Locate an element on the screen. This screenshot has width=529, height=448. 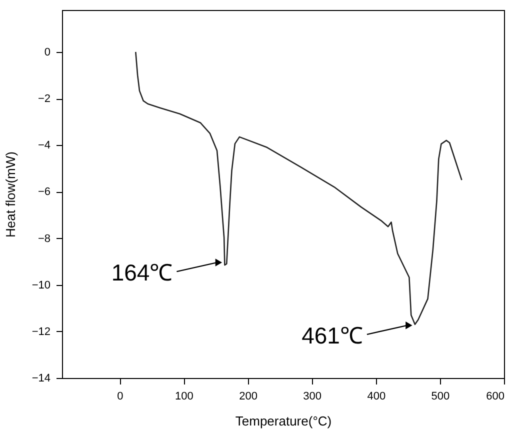
y-tick-label: −8 is located at coordinates (44, 238).